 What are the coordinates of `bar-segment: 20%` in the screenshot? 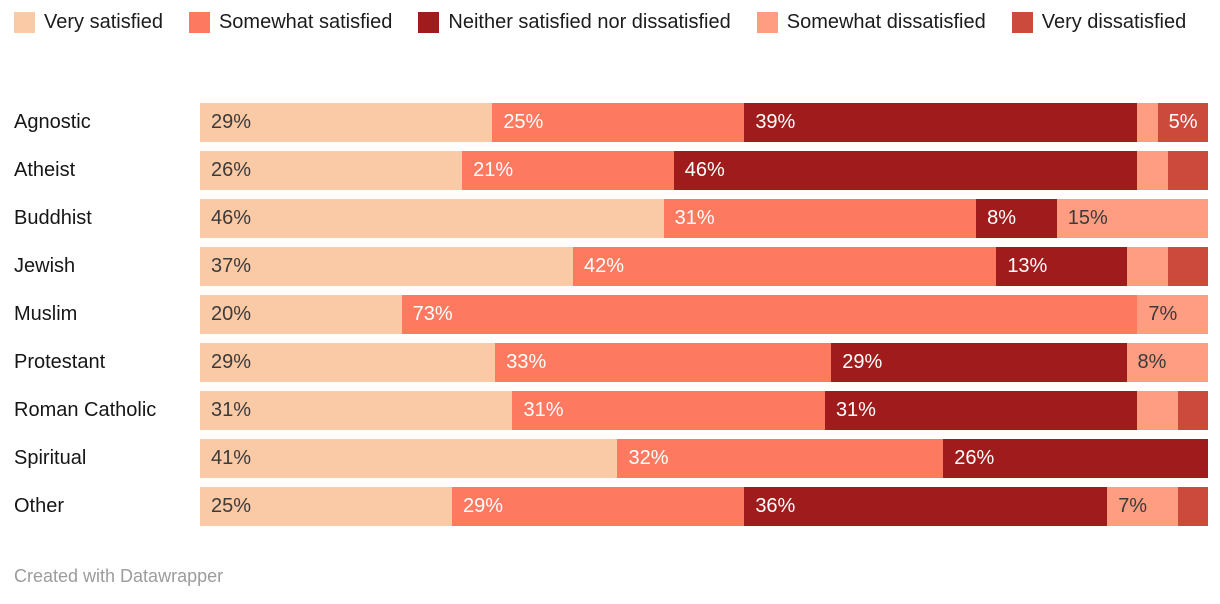 It's located at (301, 314).